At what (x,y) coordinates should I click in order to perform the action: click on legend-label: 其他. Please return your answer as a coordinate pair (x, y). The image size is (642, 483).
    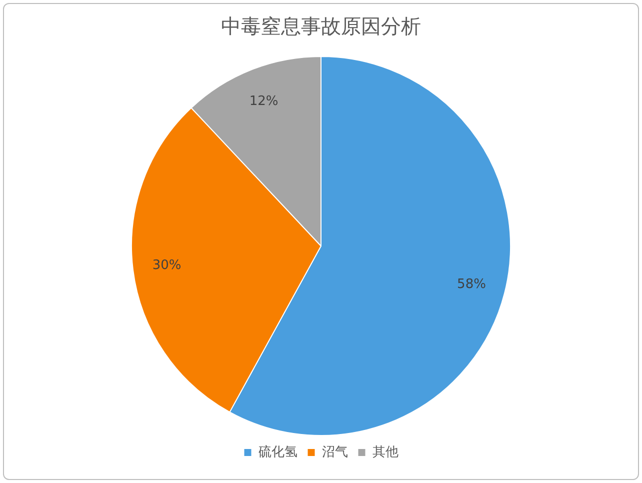
    Looking at the image, I should click on (385, 452).